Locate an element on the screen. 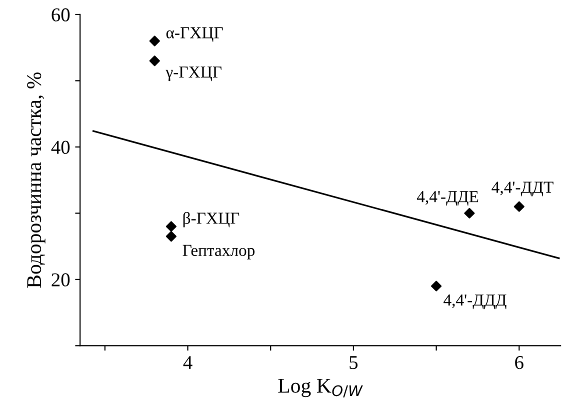  annotation: α-ГХЦГ is located at coordinates (194, 34).